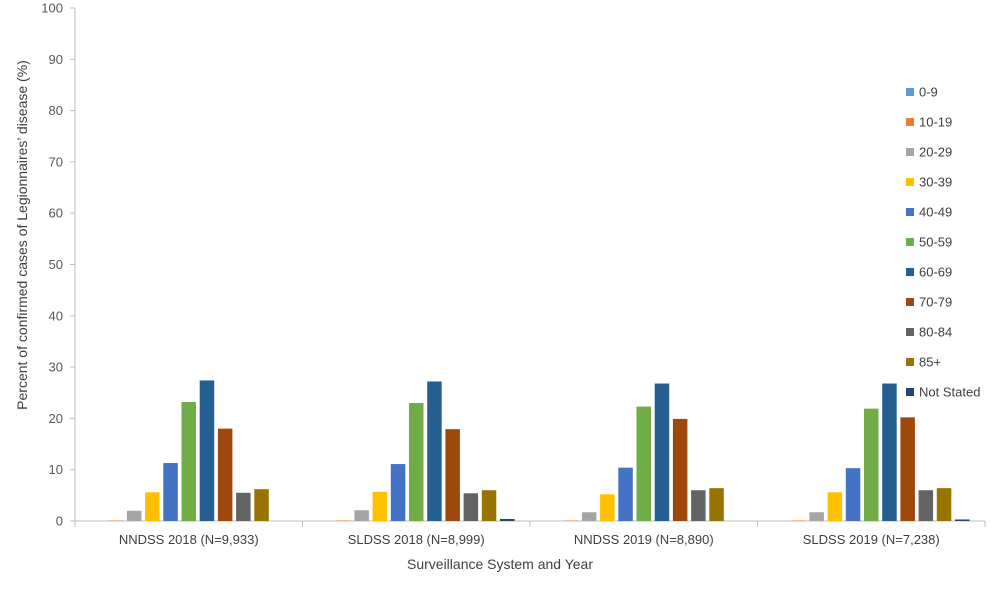 The width and height of the screenshot is (1000, 591). What do you see at coordinates (935, 152) in the screenshot?
I see `legend-label: 20-29` at bounding box center [935, 152].